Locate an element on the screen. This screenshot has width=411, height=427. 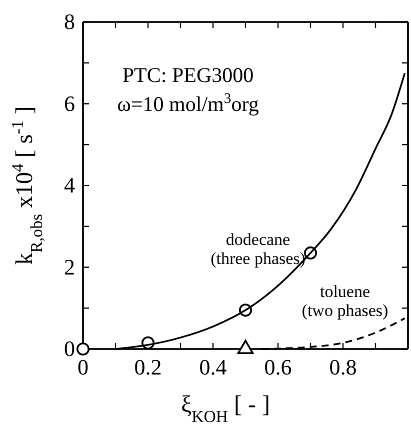
x-axis-title: ξ$_{KOH}$ [ - ] is located at coordinates (225, 409).